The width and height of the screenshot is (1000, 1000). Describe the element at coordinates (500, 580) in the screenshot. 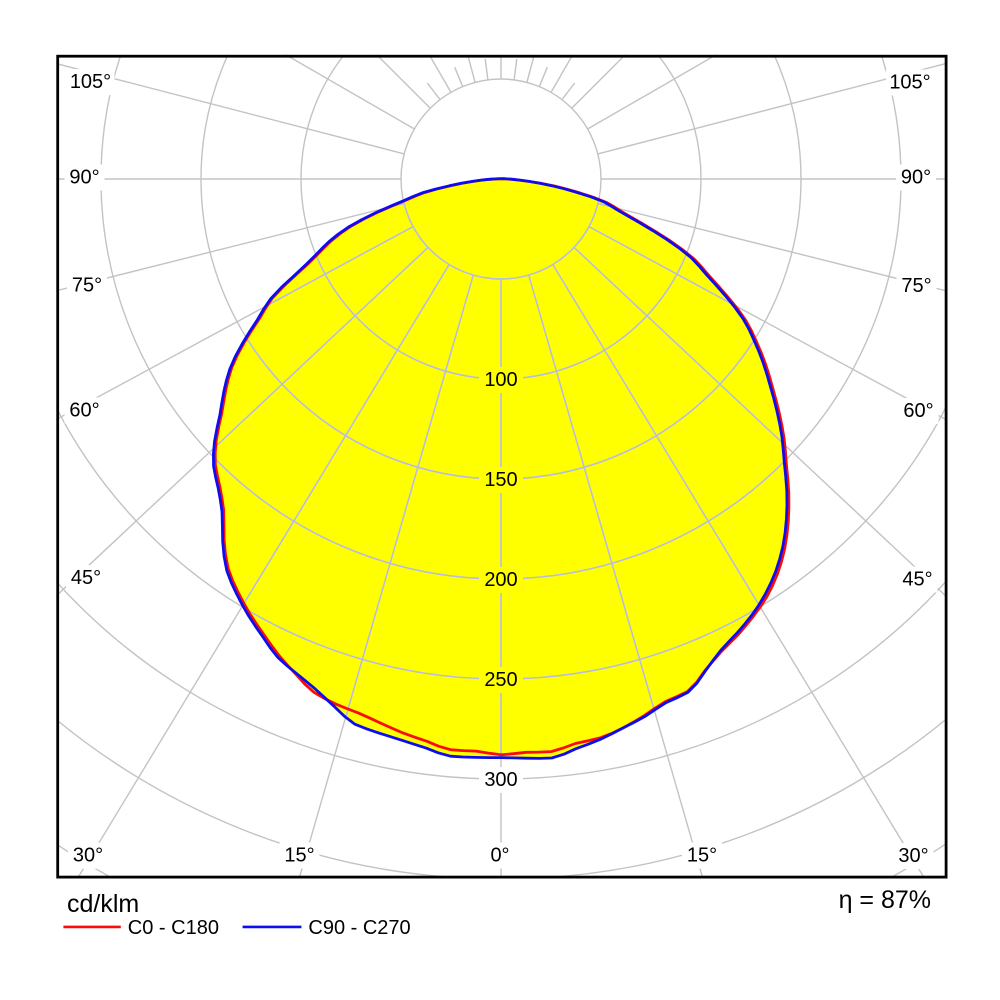

I see `svg-text: 200` at that location.